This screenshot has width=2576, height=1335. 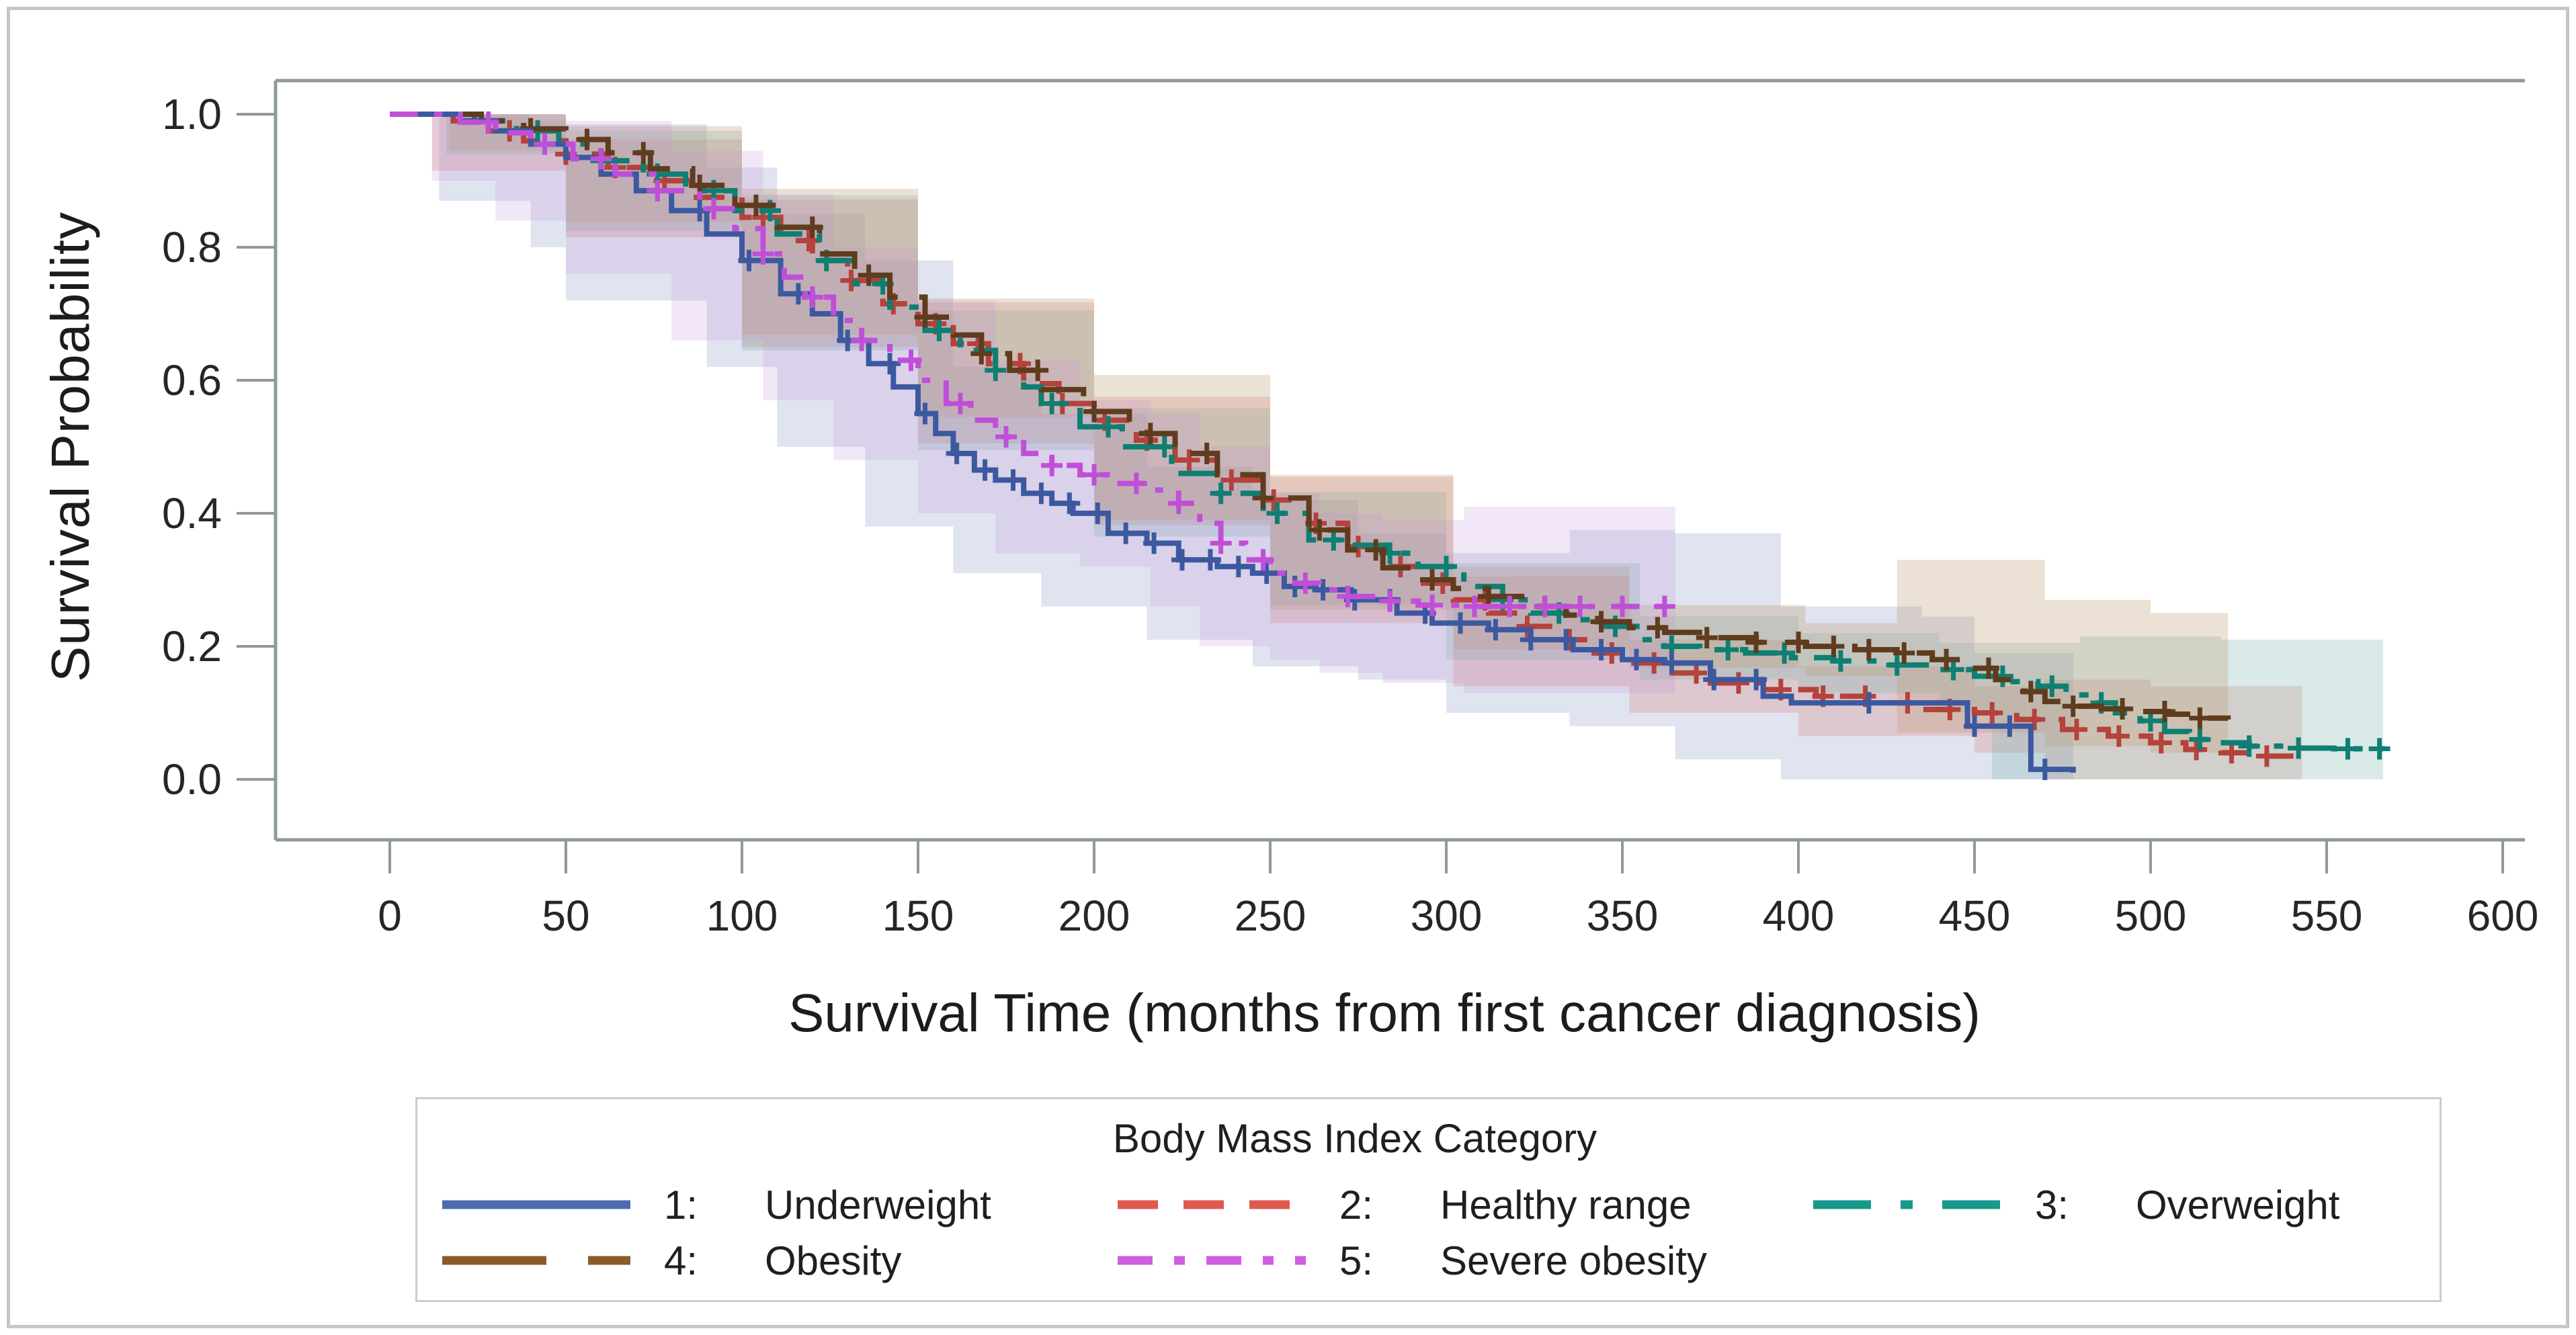 What do you see at coordinates (742, 916) in the screenshot?
I see `x-tick-label: 100` at bounding box center [742, 916].